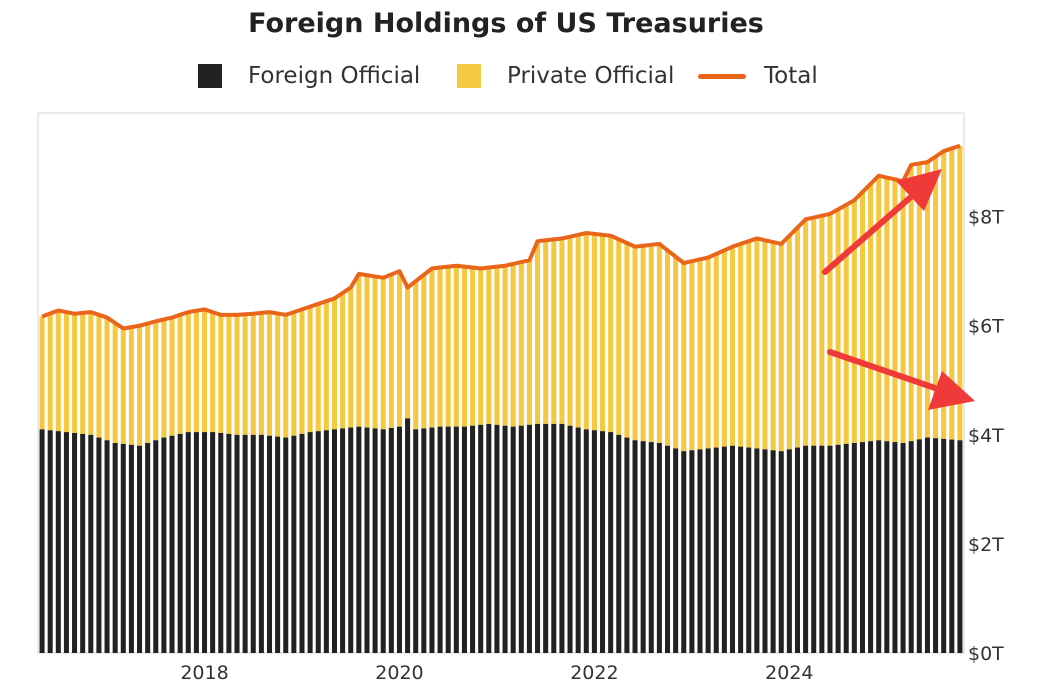  Describe the element at coordinates (210, 76) in the screenshot. I see `legend-swatch-foreign-official` at that location.